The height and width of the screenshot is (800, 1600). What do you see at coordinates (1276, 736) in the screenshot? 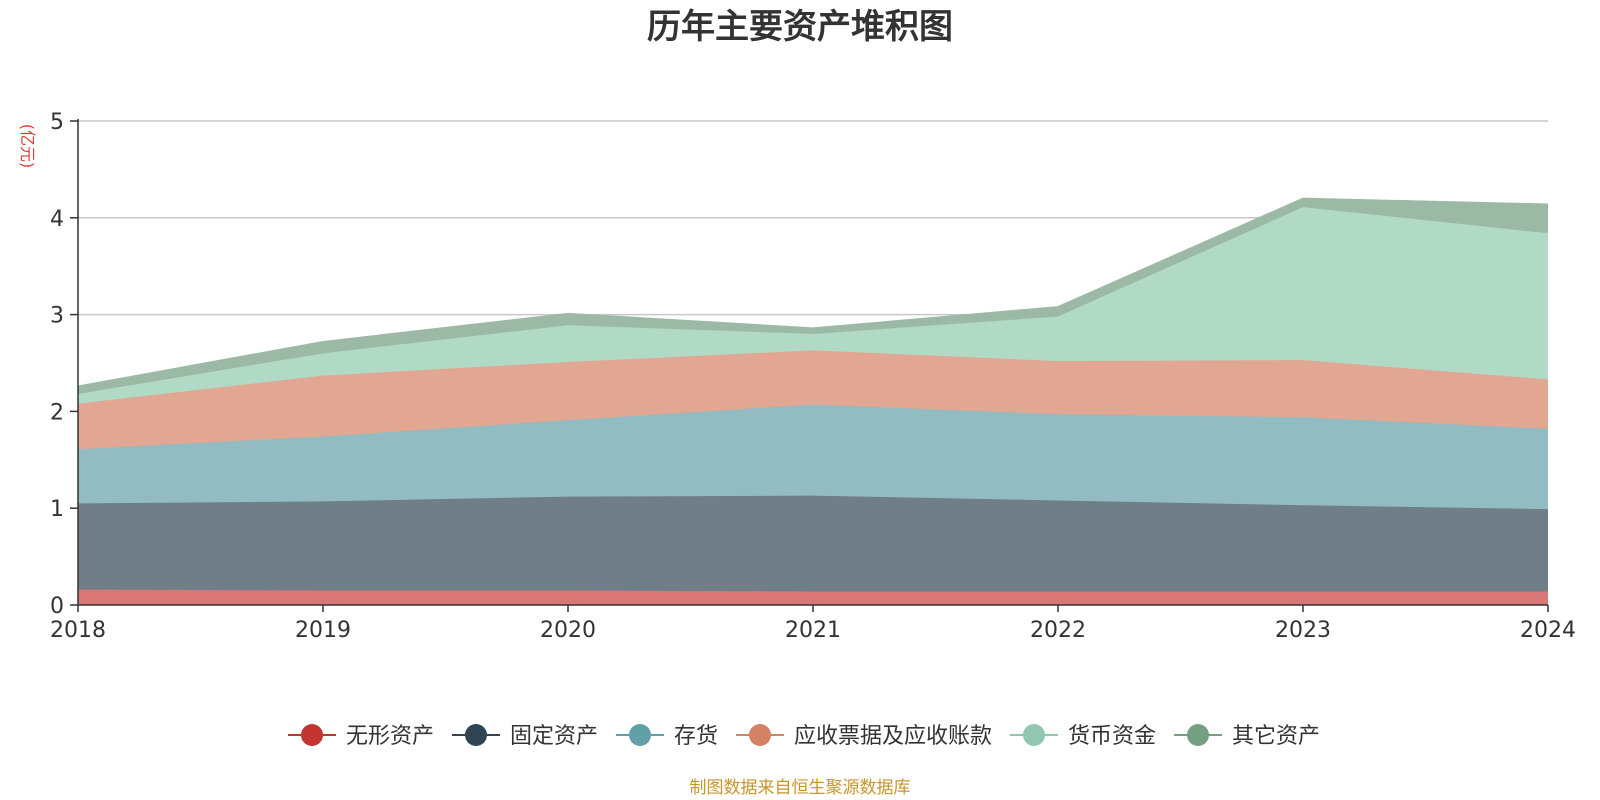
I see `legend-label: 其它资产` at bounding box center [1276, 736].